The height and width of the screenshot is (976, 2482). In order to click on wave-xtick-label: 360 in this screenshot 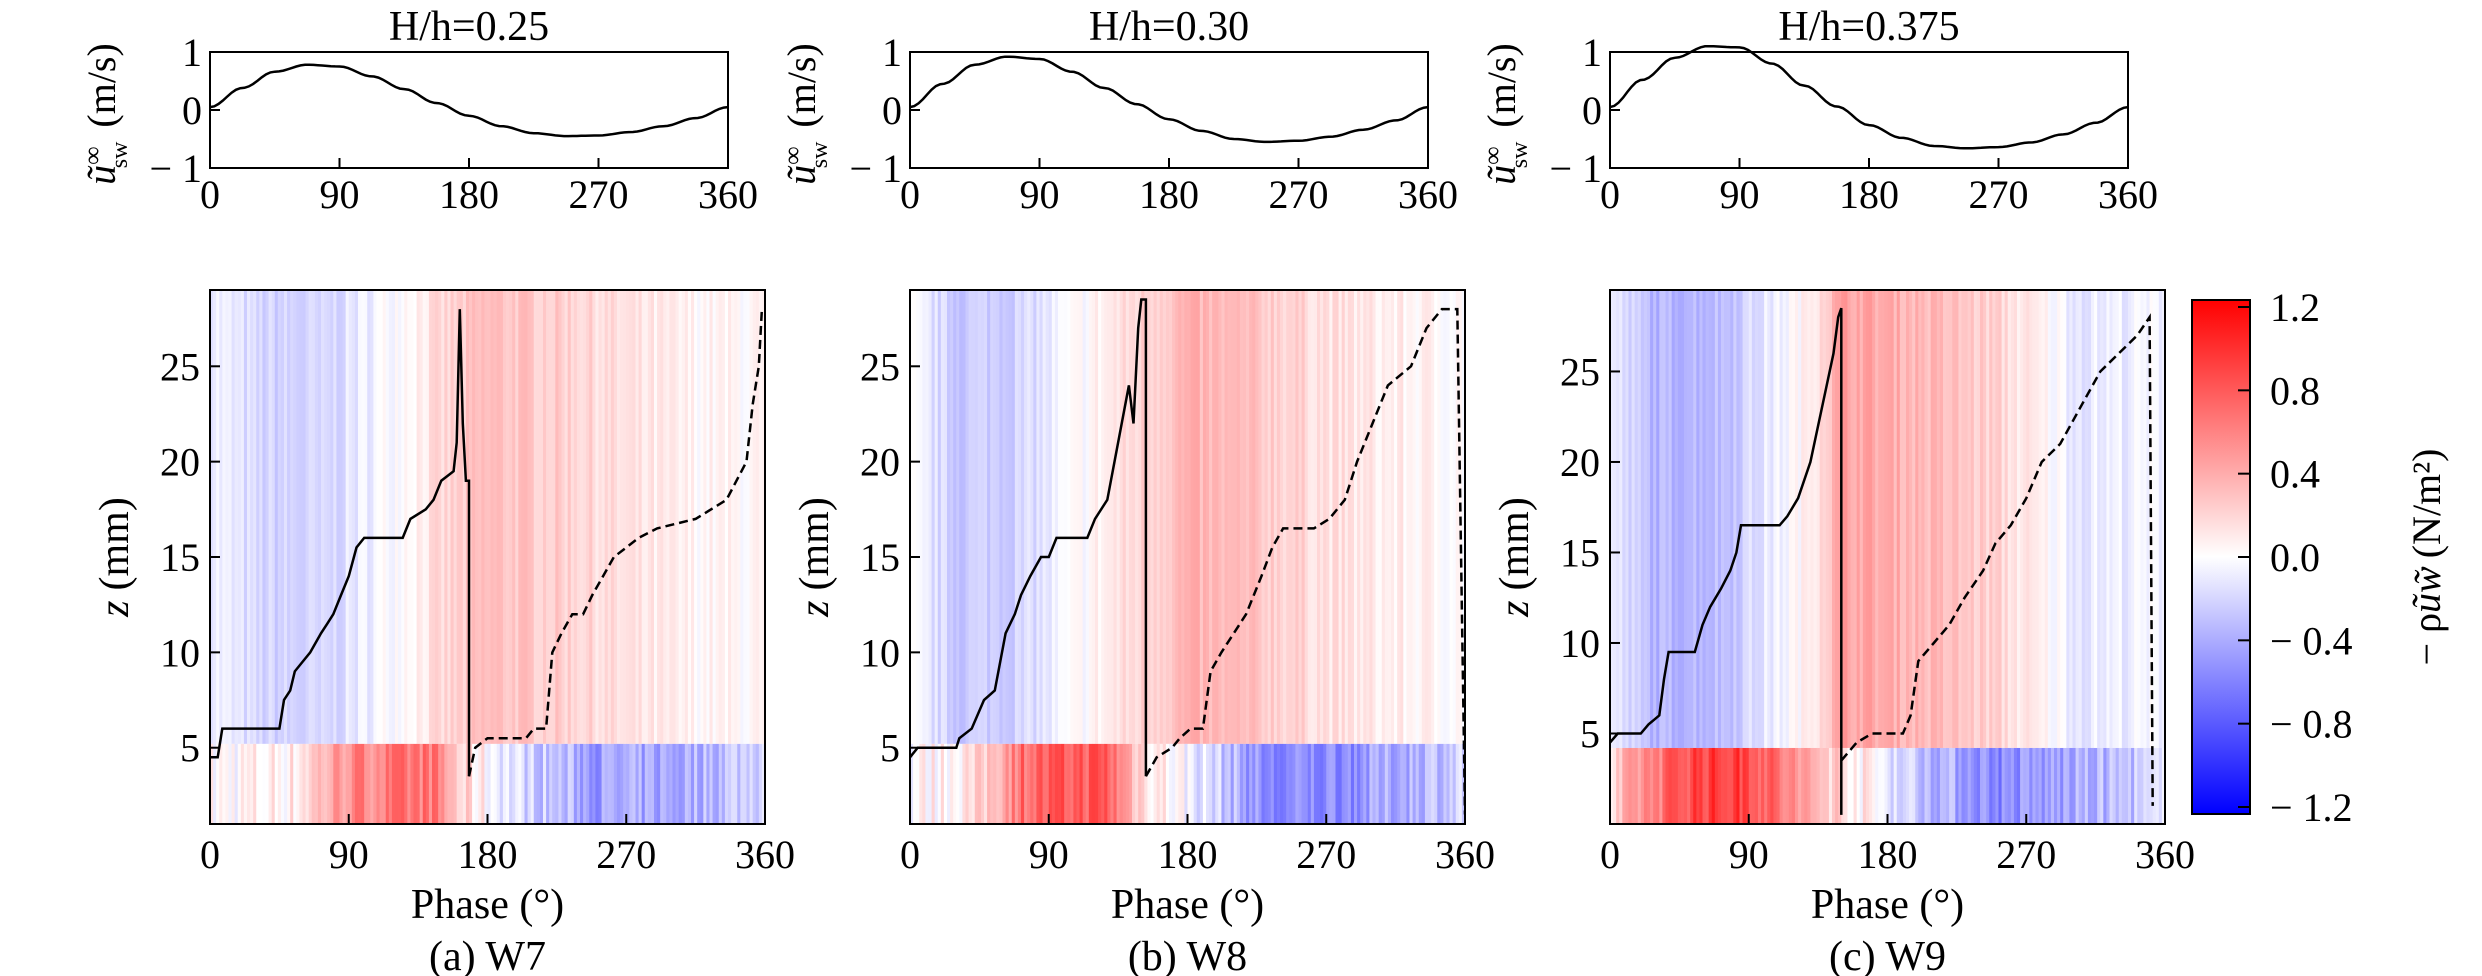, I will do `click(1428, 194)`.